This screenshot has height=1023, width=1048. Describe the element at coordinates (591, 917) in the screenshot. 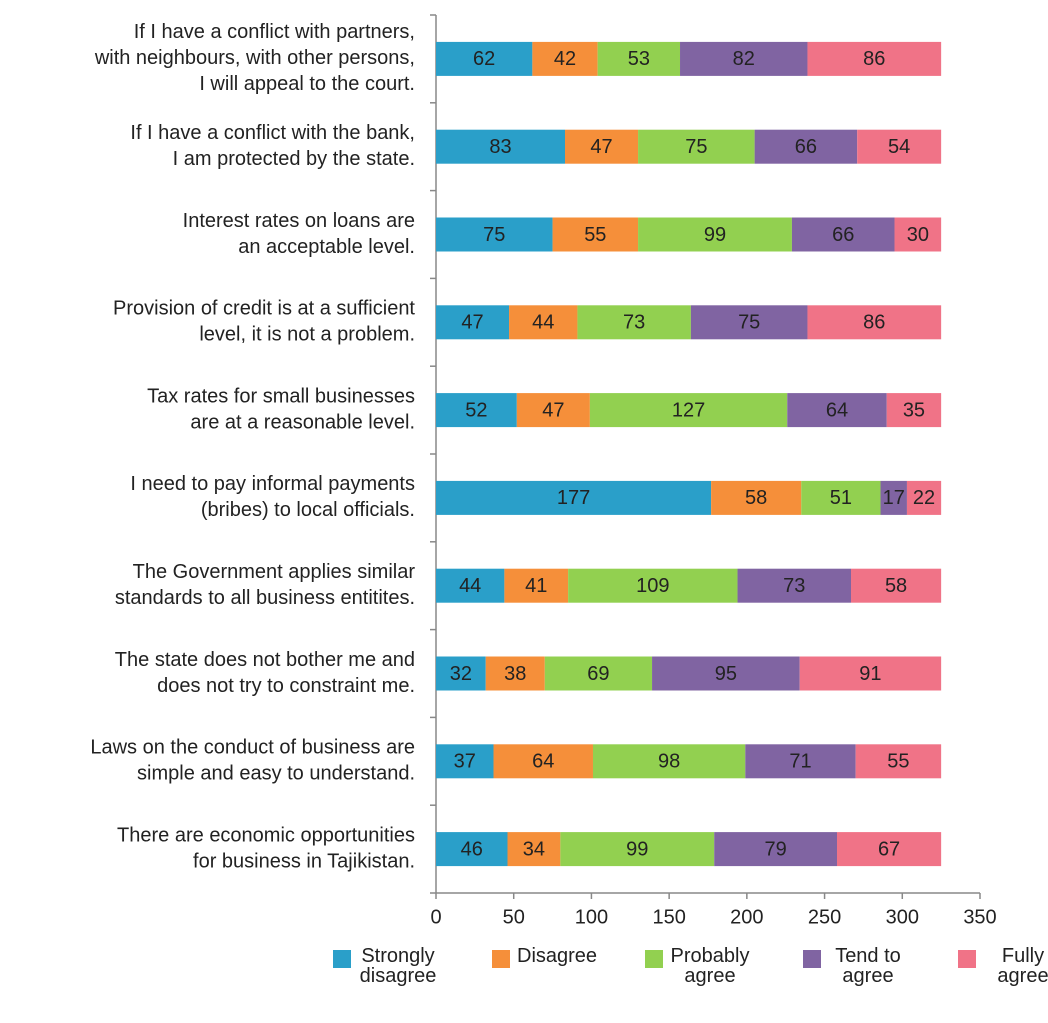

I see `x-tick-label: 100` at that location.